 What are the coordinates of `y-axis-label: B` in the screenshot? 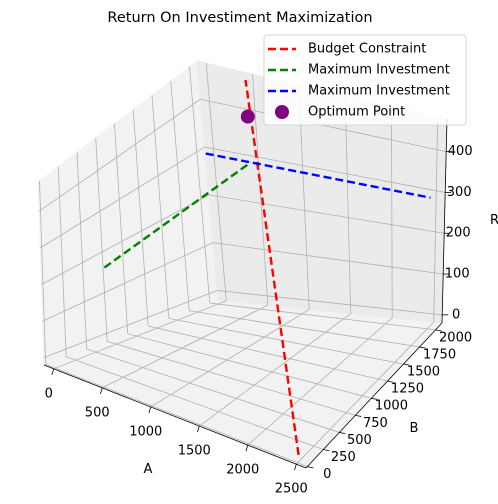 It's located at (414, 428).